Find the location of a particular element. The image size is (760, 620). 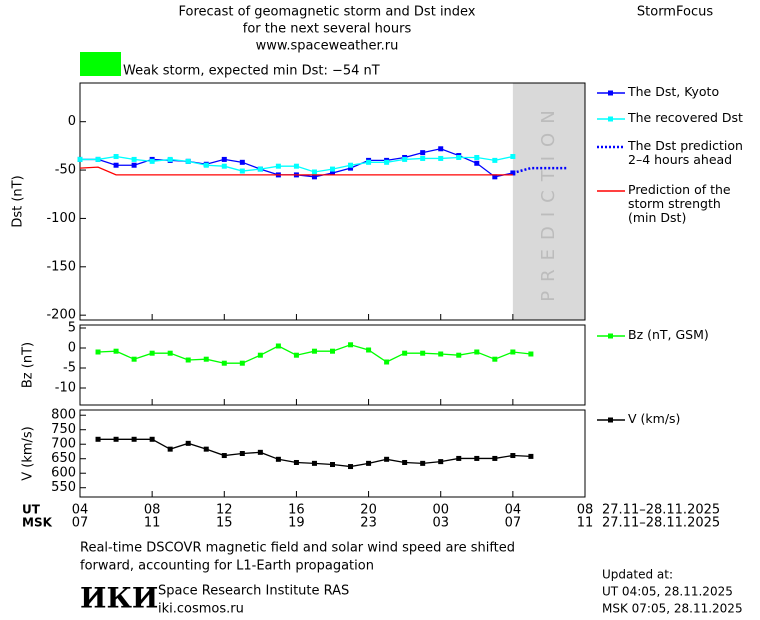

title: www.spaceweather.ru is located at coordinates (327, 46).